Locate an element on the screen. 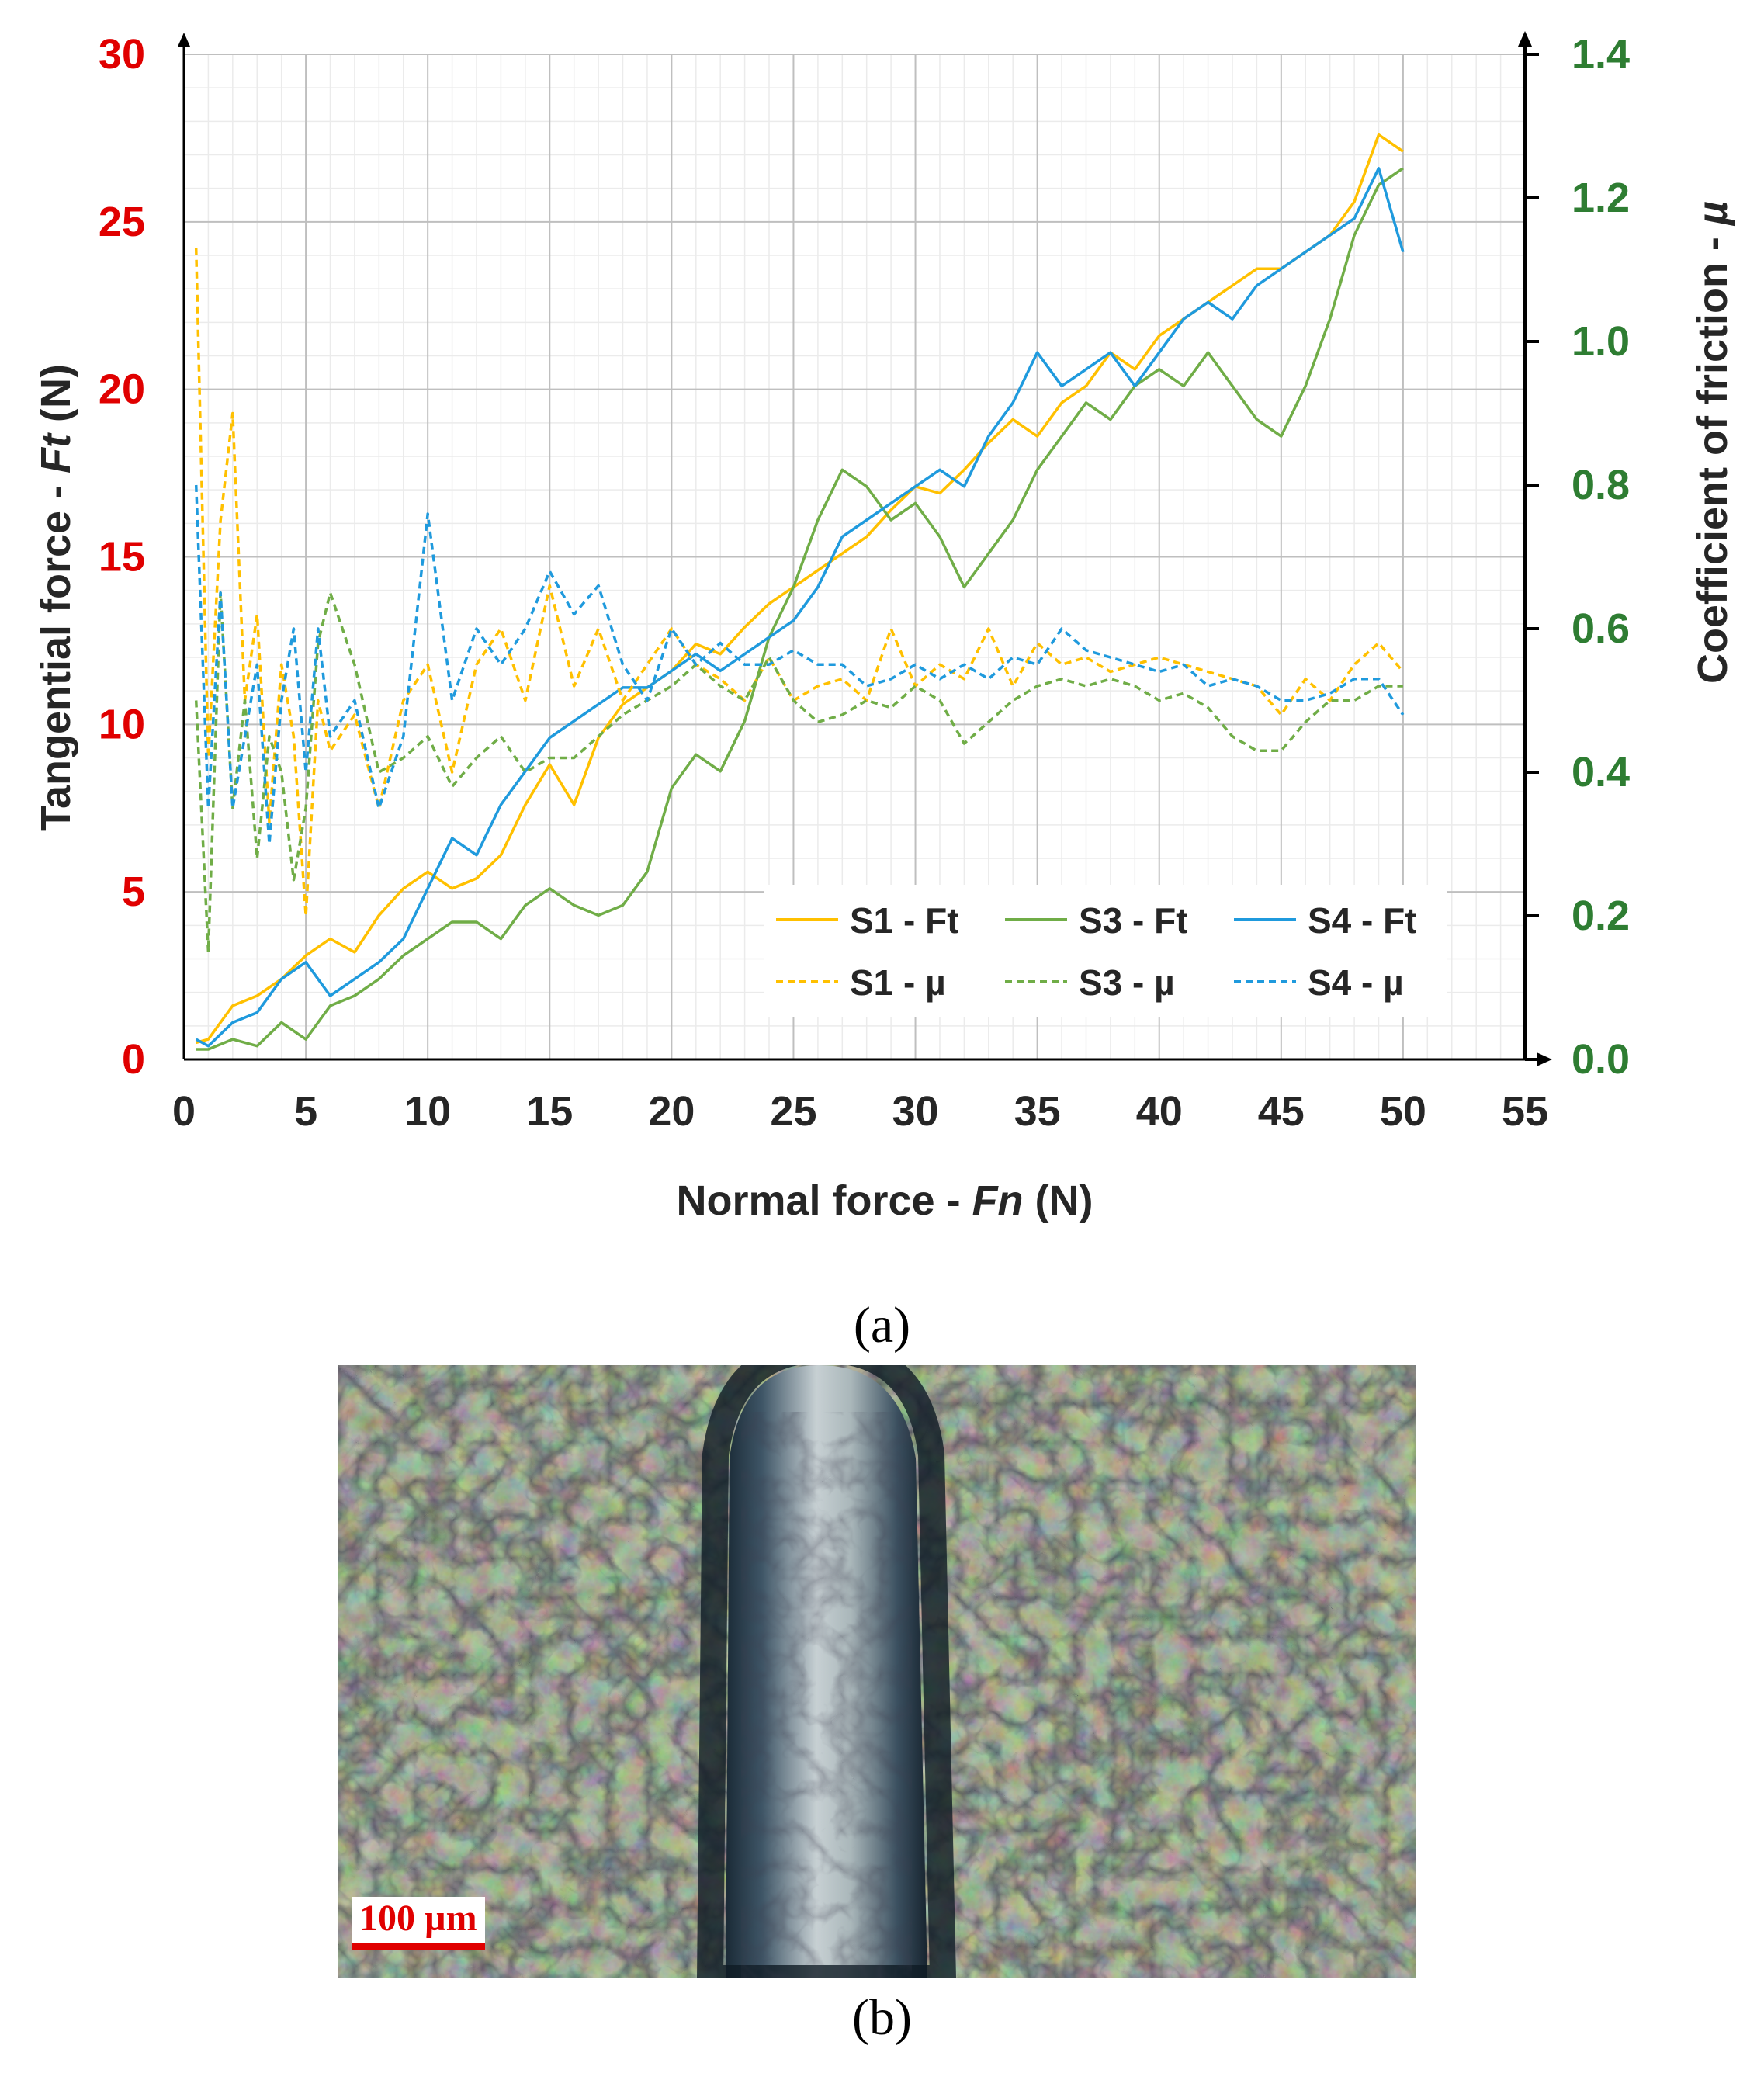  y-left-tick-label: 0 is located at coordinates (133, 1059).